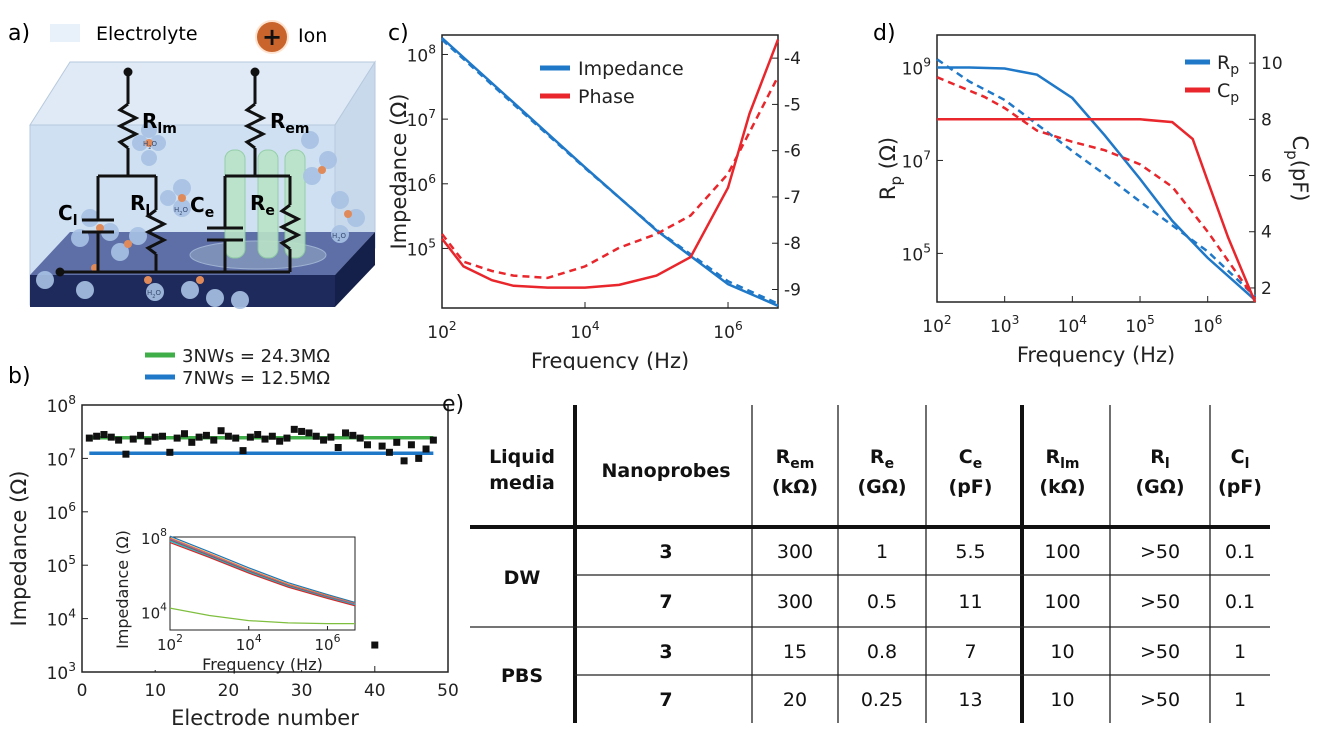  Describe the element at coordinates (61, 565) in the screenshot. I see `y-tick-label: 10⁵` at that location.